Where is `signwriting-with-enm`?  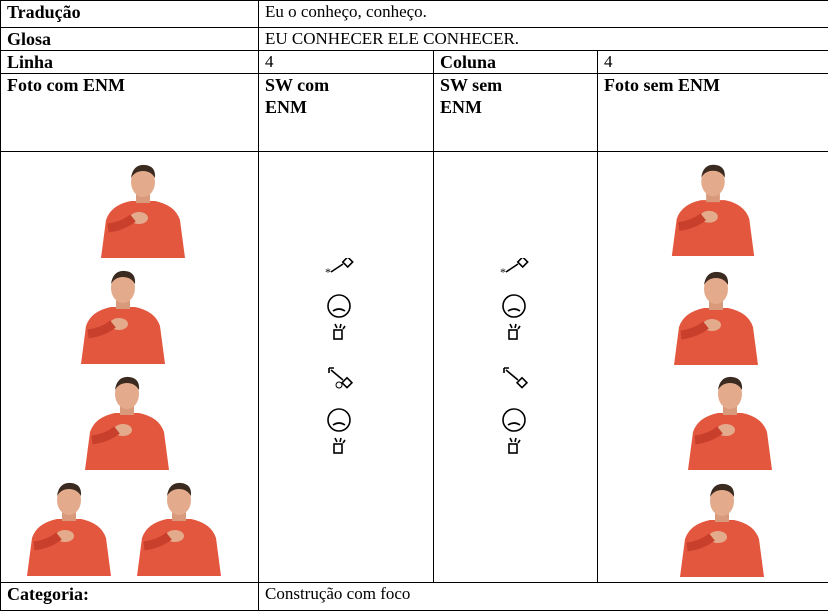 signwriting-with-enm is located at coordinates (346, 367).